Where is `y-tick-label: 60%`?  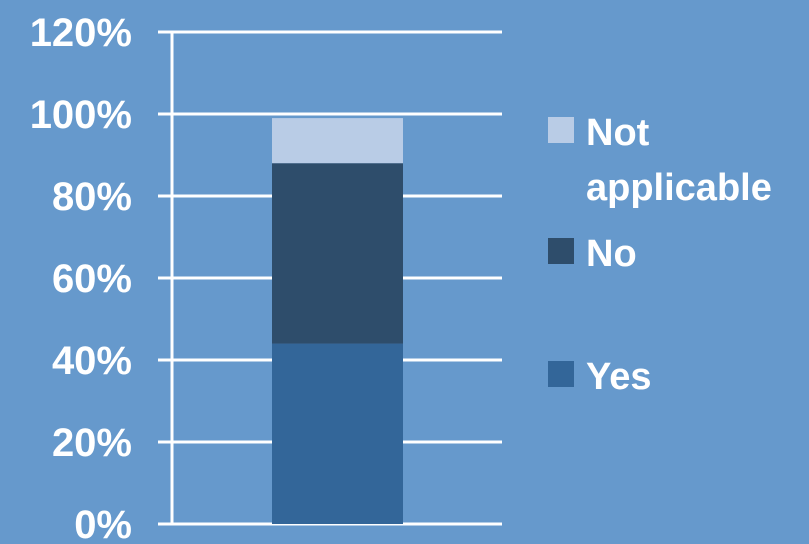
y-tick-label: 60% is located at coordinates (92, 279).